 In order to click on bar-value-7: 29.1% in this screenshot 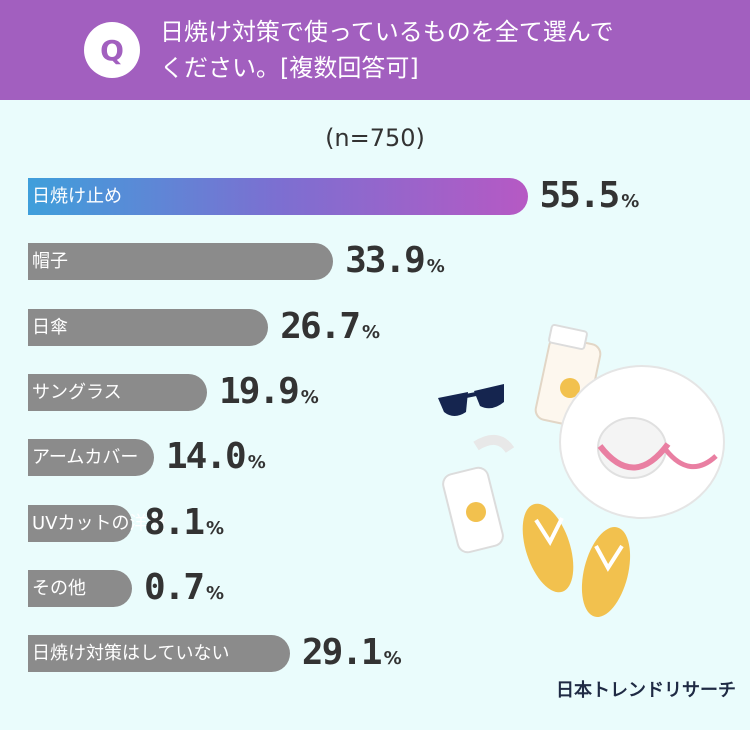, I will do `click(352, 653)`.